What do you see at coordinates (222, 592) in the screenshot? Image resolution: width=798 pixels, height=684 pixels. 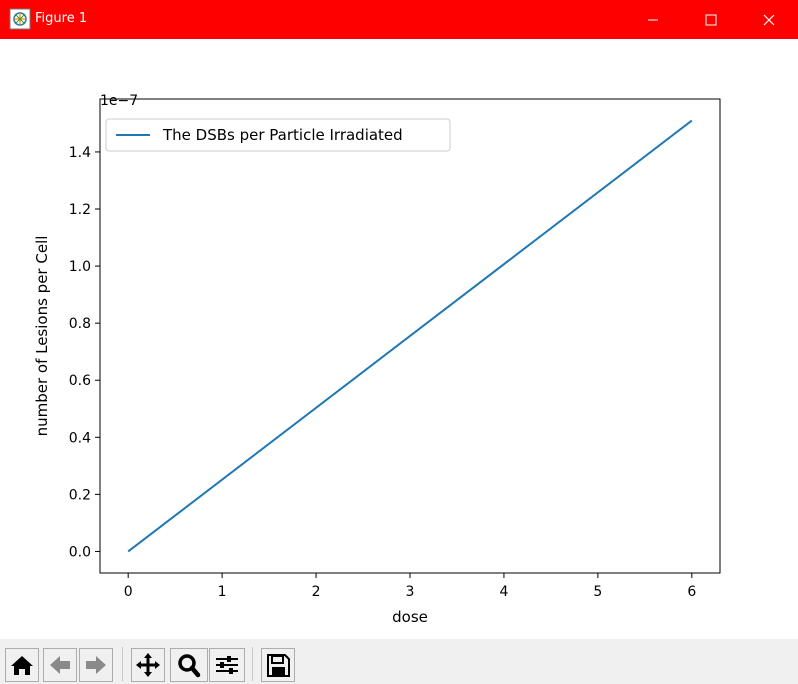 I see `x-tick-label: 1` at bounding box center [222, 592].